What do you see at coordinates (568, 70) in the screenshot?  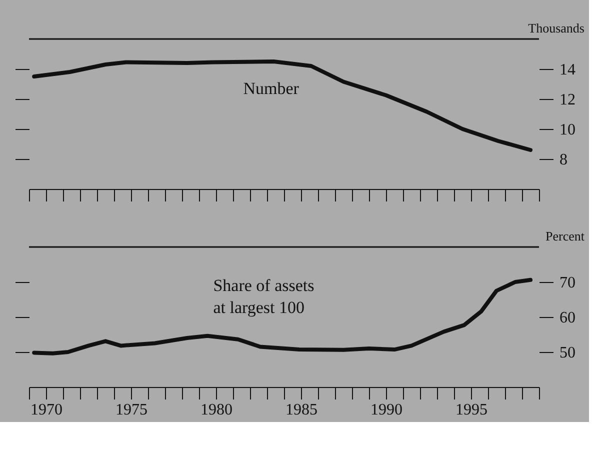 I see `y-tick-label: 14` at bounding box center [568, 70].